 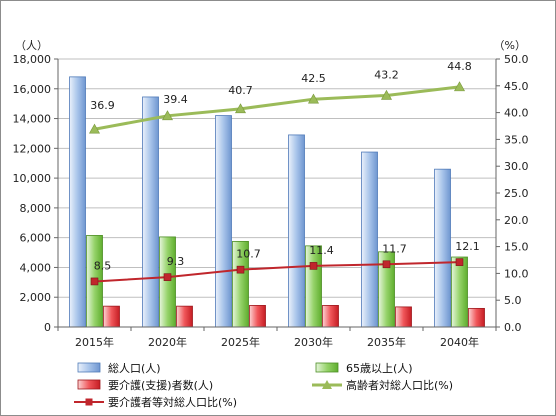 What do you see at coordinates (240, 90) in the screenshot?
I see `data-label: 40.7` at bounding box center [240, 90].